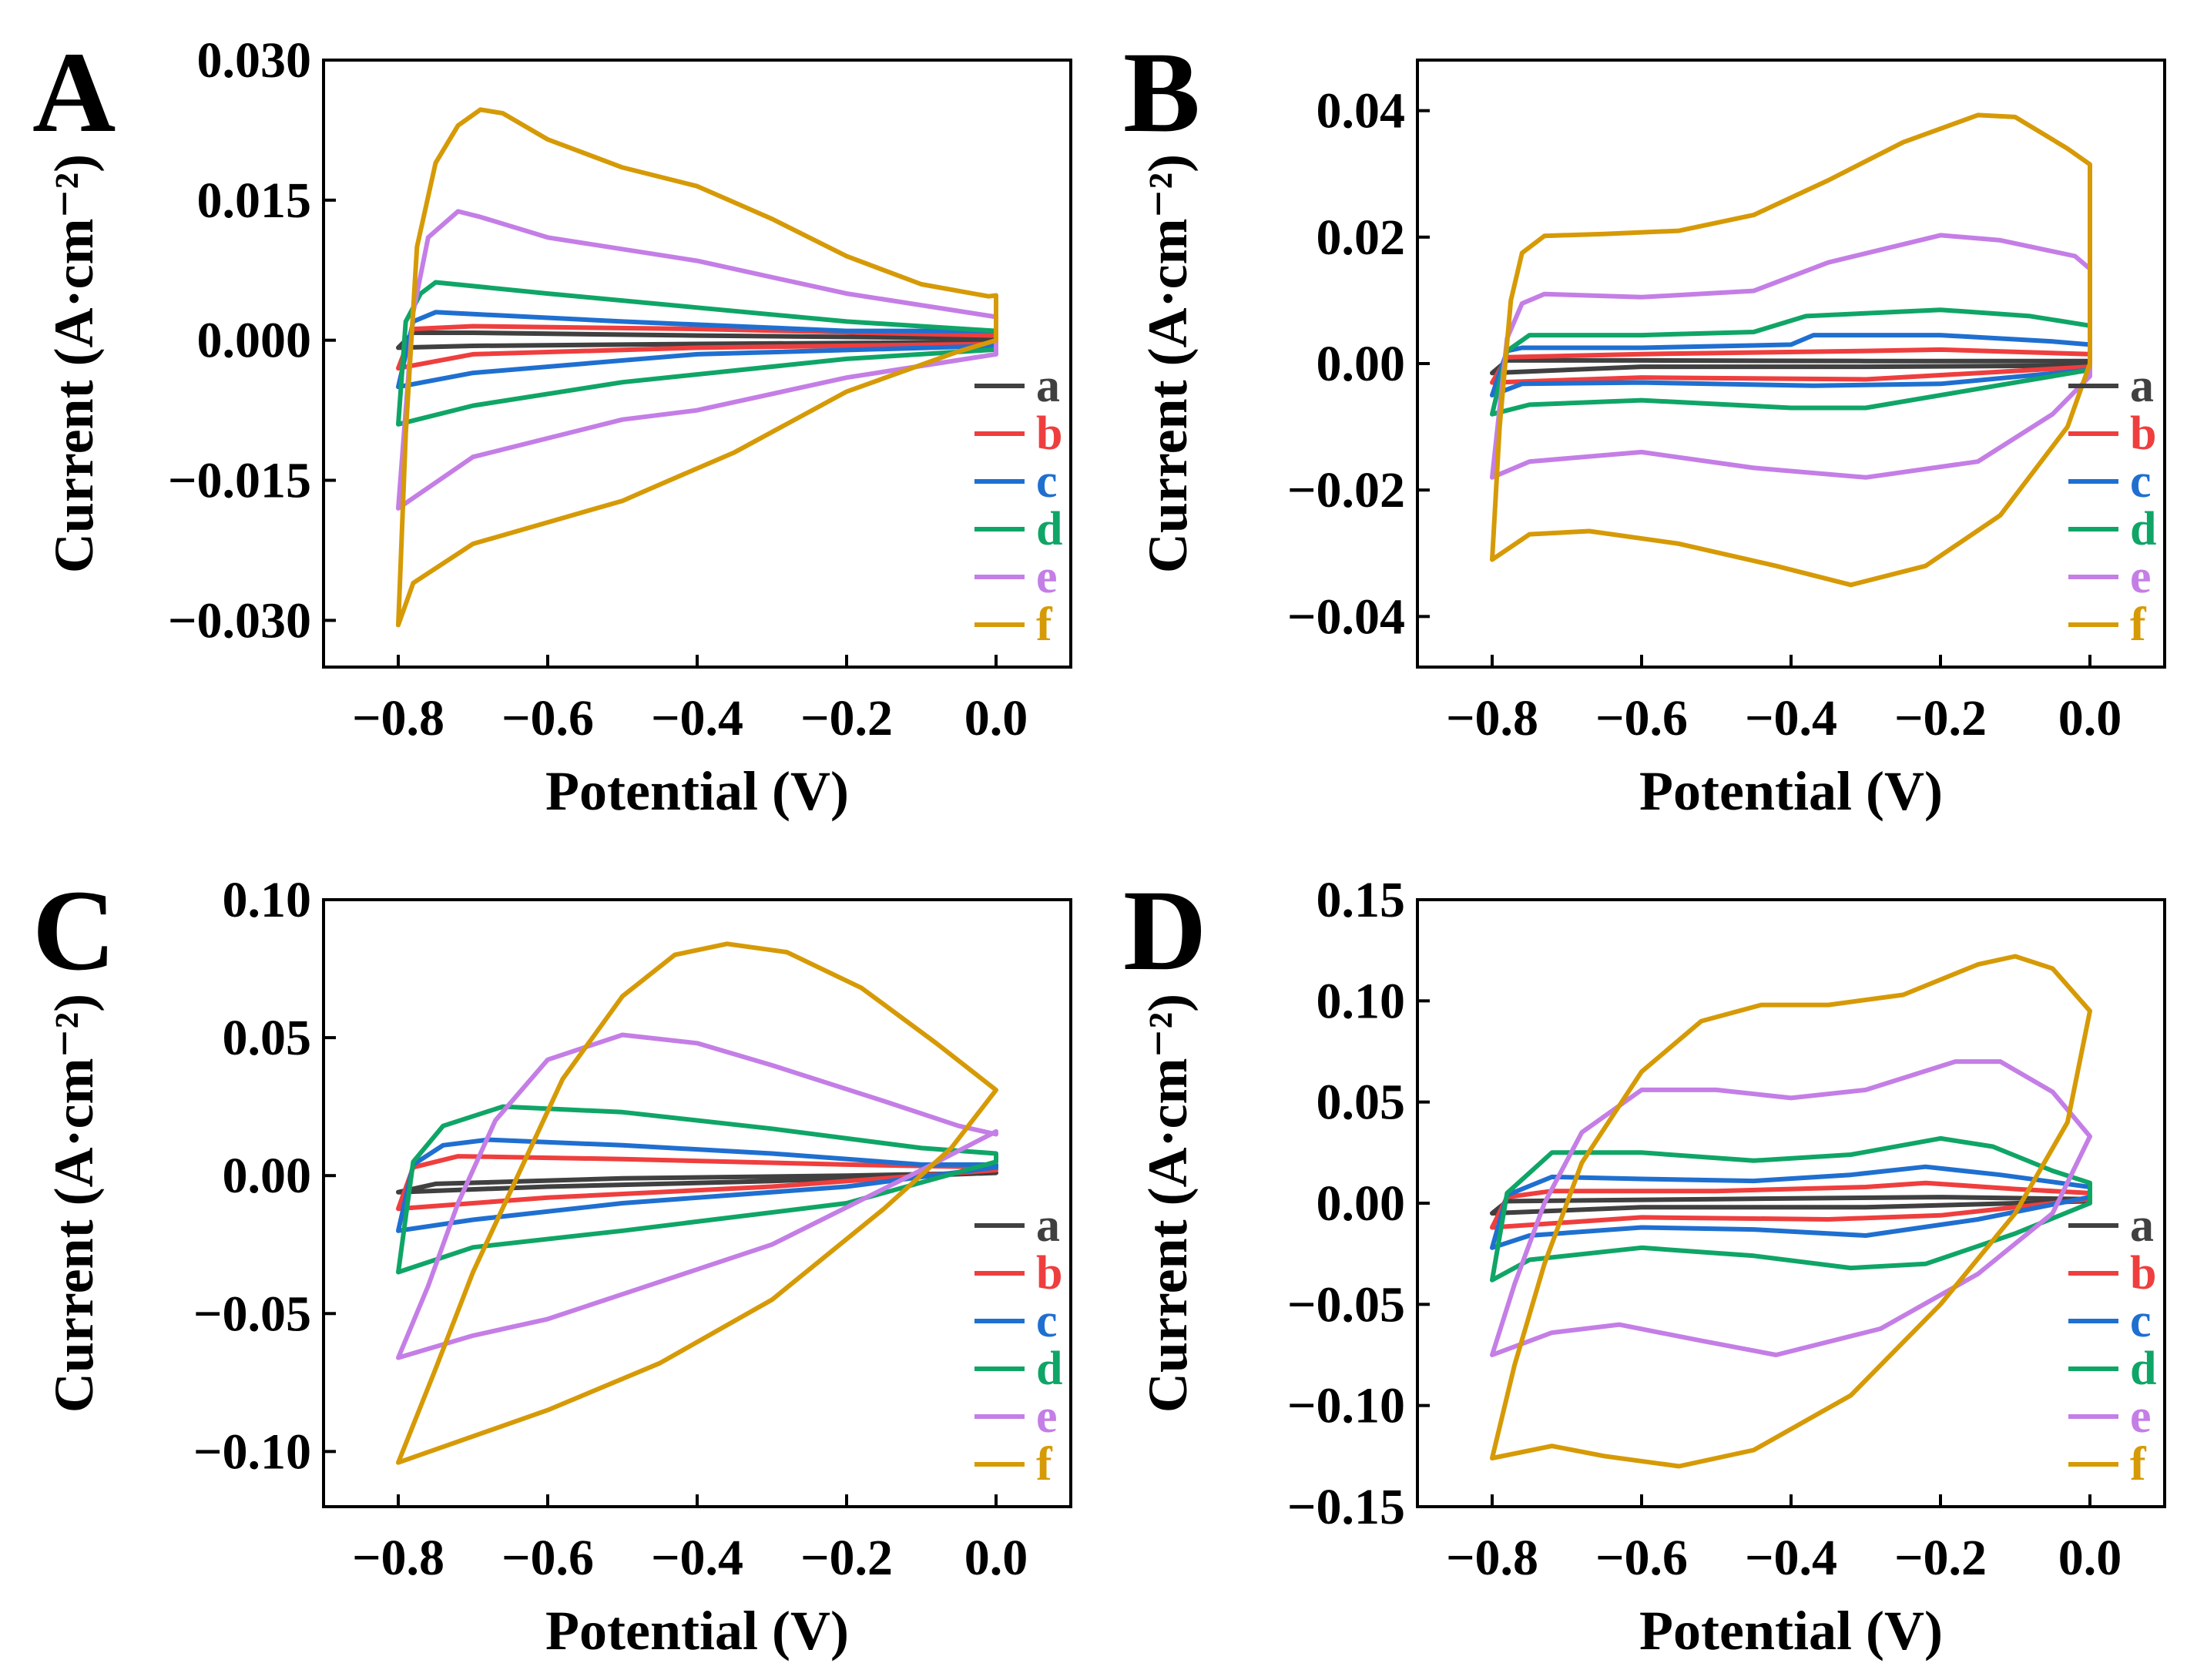  What do you see at coordinates (254, 201) in the screenshot?
I see `y-tick-label: 0.015` at bounding box center [254, 201].